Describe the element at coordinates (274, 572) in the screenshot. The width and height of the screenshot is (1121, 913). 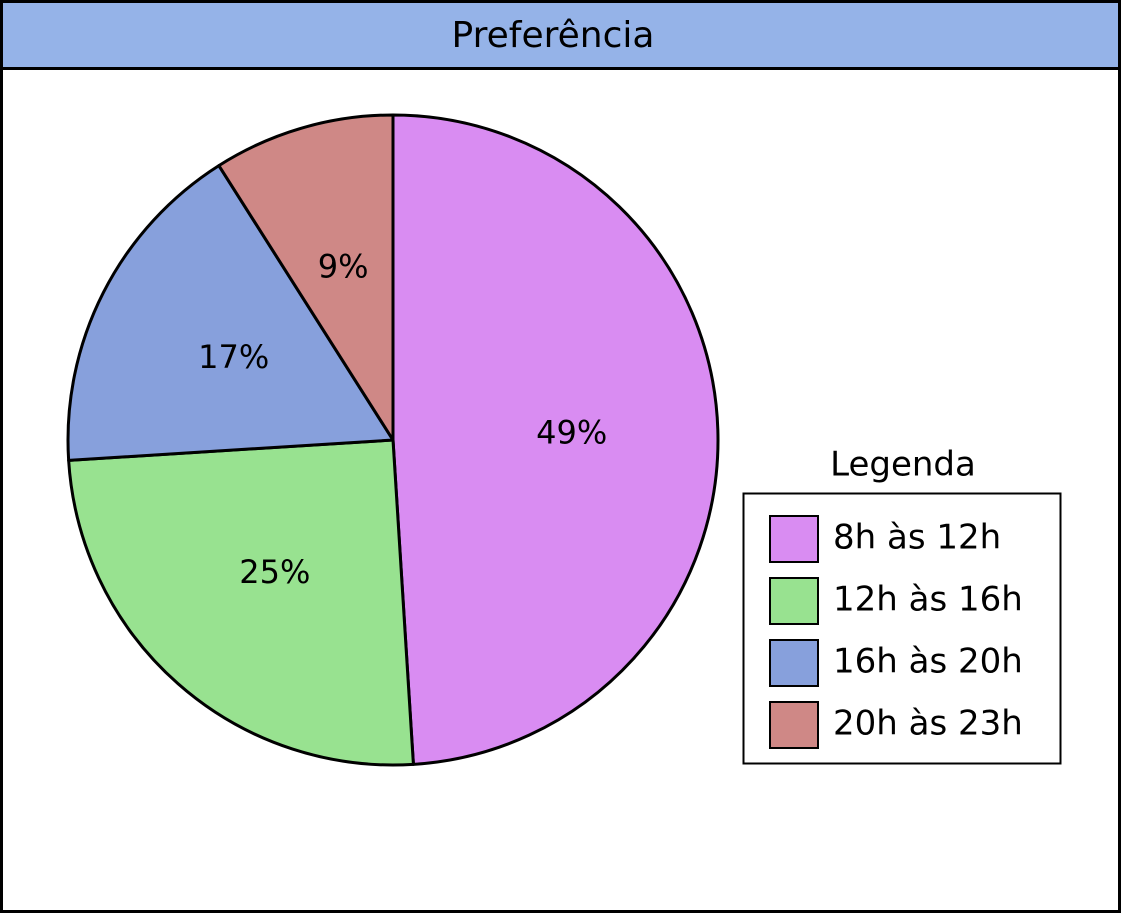
I see `value-label: 25%` at that location.